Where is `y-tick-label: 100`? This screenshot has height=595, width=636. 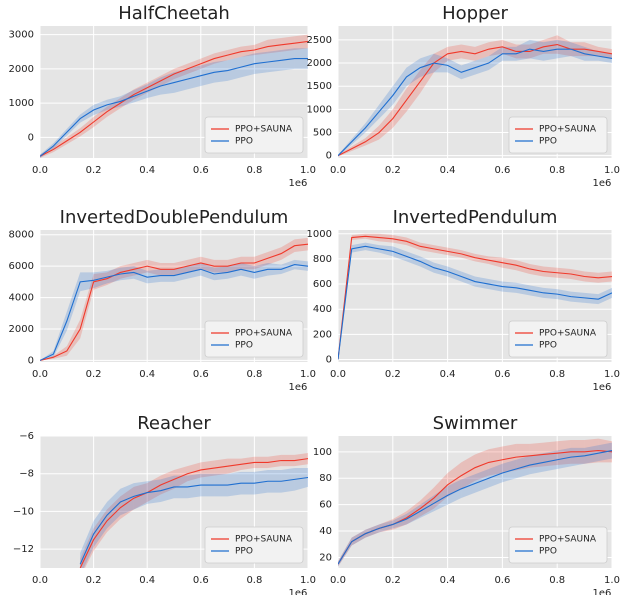
y-tick-label: 100 is located at coordinates (322, 452).